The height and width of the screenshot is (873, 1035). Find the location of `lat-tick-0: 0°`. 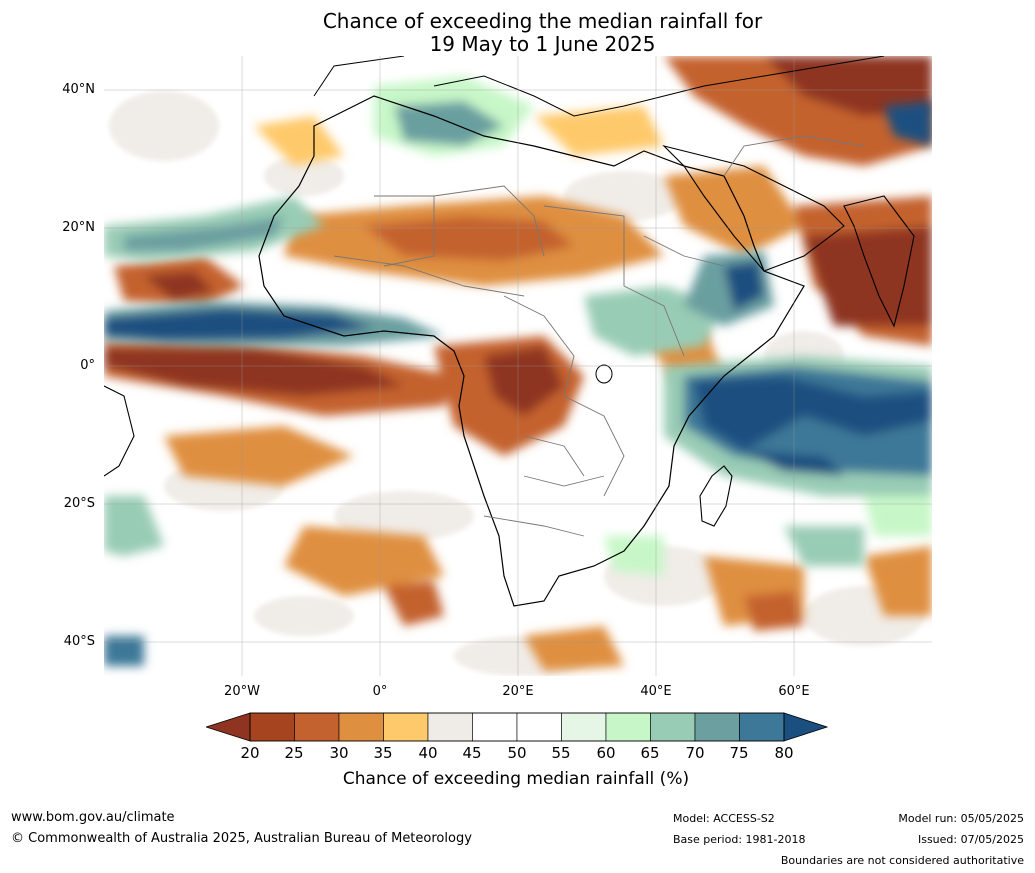

lat-tick-0: 0° is located at coordinates (87, 365).